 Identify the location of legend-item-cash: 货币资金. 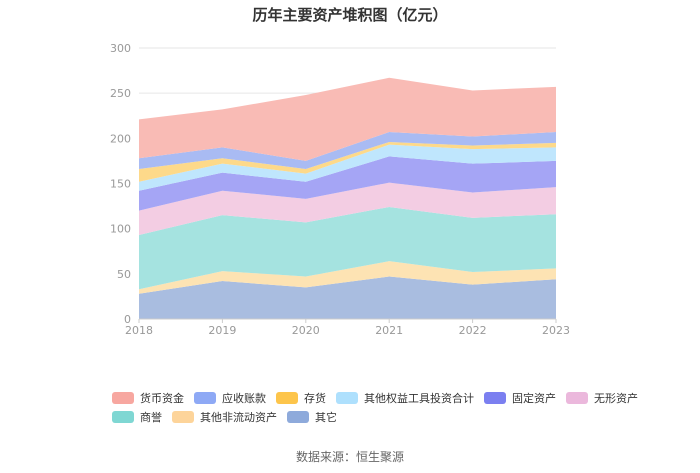
(148, 398).